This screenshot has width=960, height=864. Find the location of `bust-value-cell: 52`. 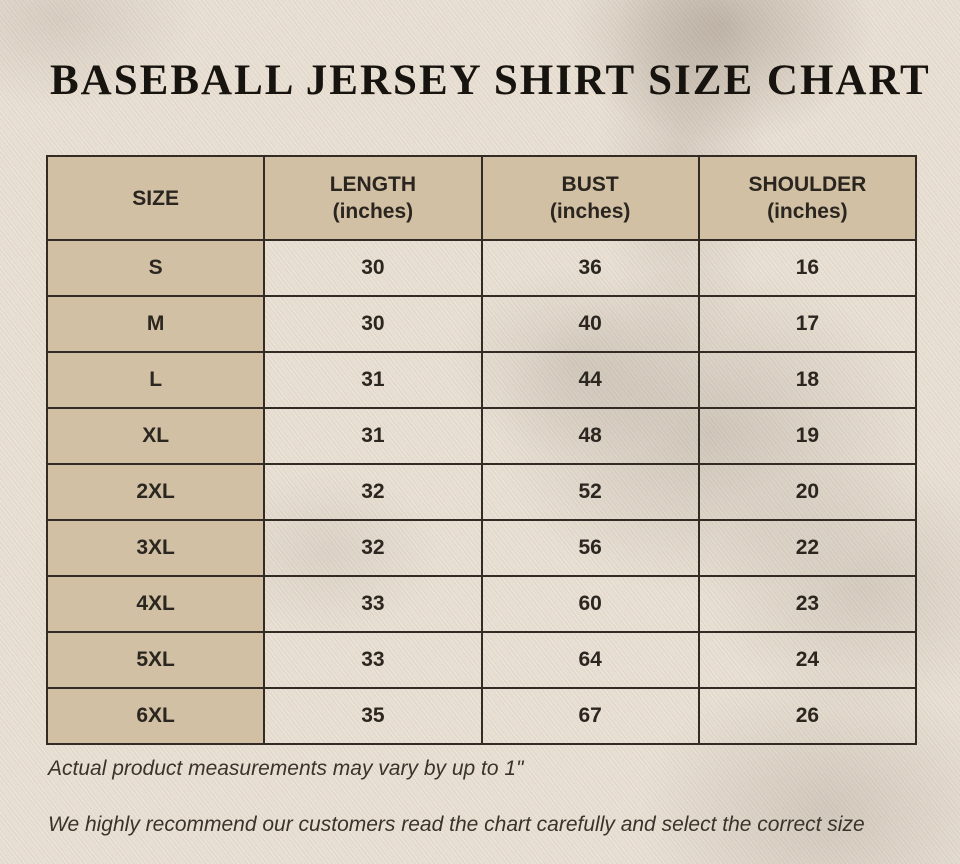

bust-value-cell: 52 is located at coordinates (590, 492).